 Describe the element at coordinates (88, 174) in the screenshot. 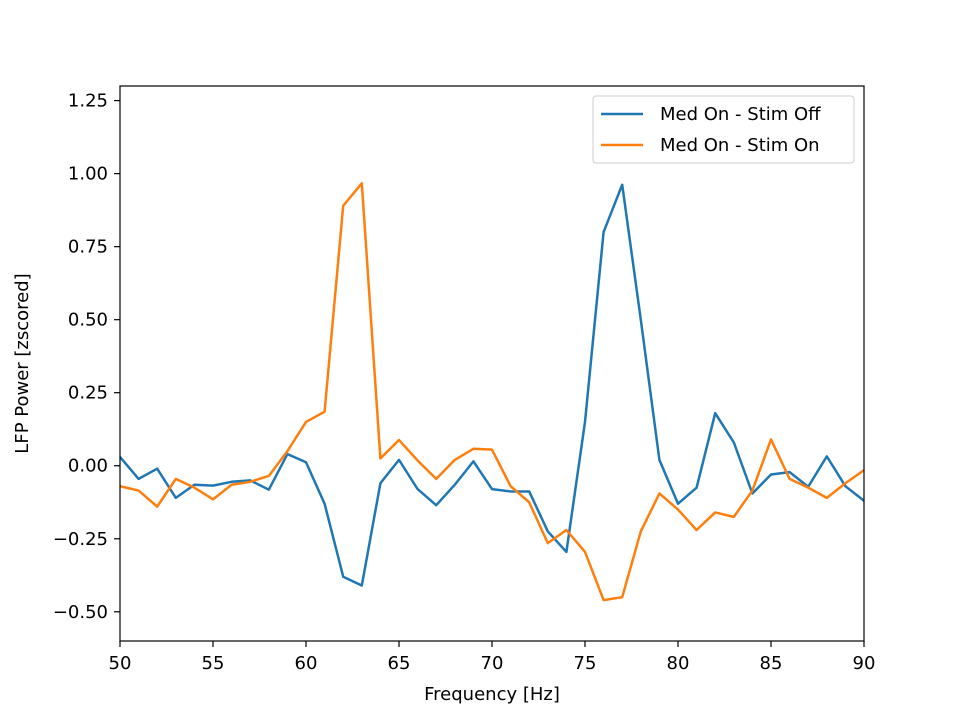

I see `y-tick-label: 1.00` at that location.